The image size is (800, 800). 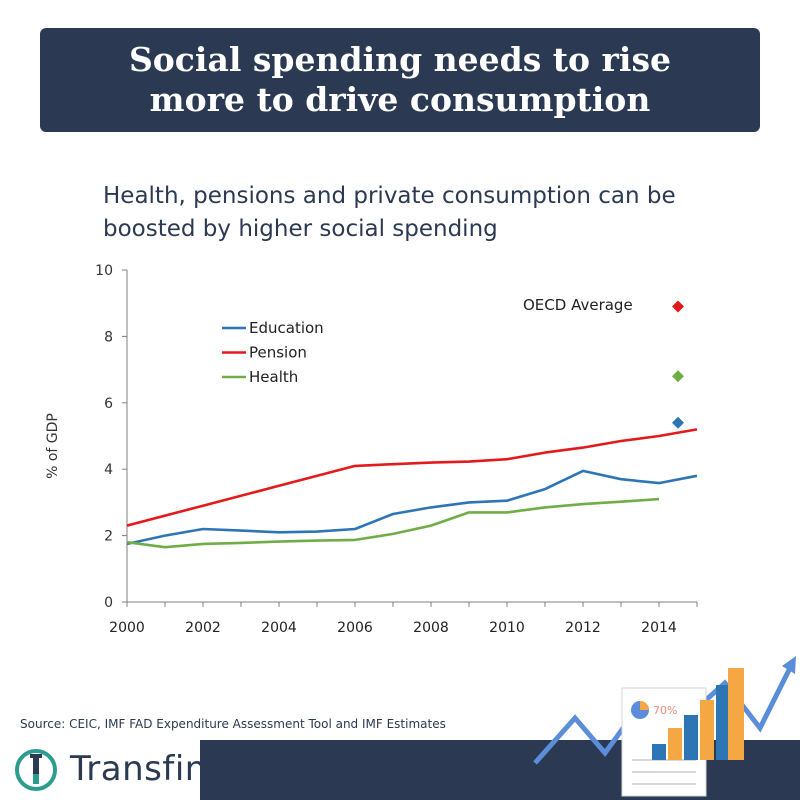 I want to click on title-line-2: more to drive consumption, so click(x=400, y=99).